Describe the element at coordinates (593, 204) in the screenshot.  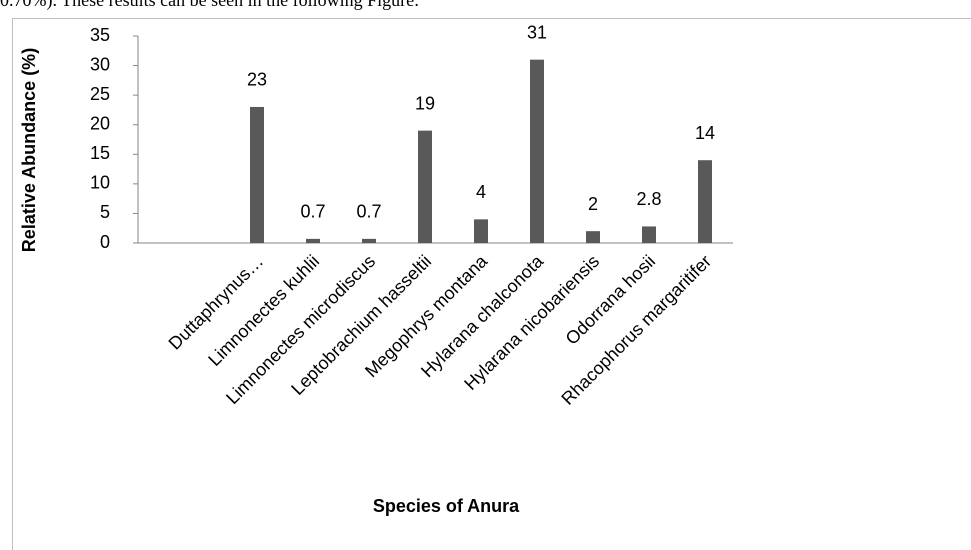
I see `value-label: 2` at that location.